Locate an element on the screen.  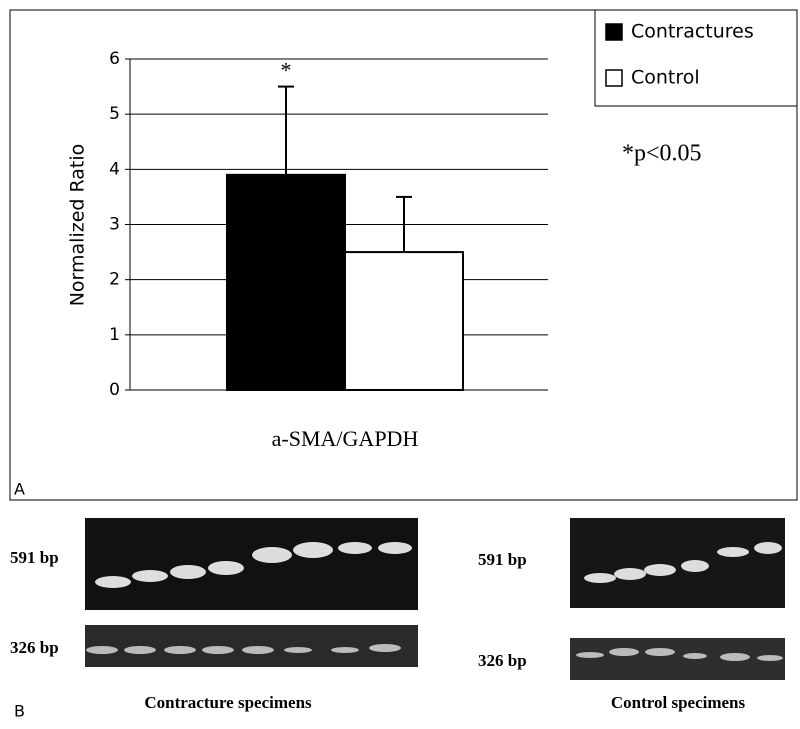
y-tick-label: 2 is located at coordinates (114, 280).